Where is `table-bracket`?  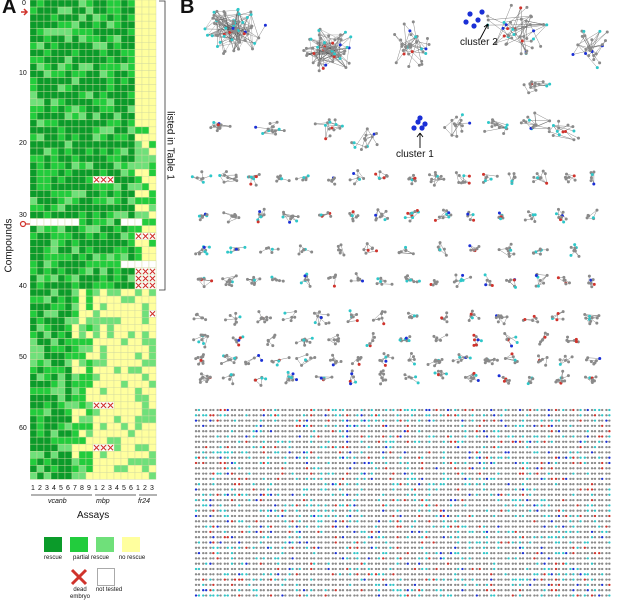 table-bracket is located at coordinates (162, 145).